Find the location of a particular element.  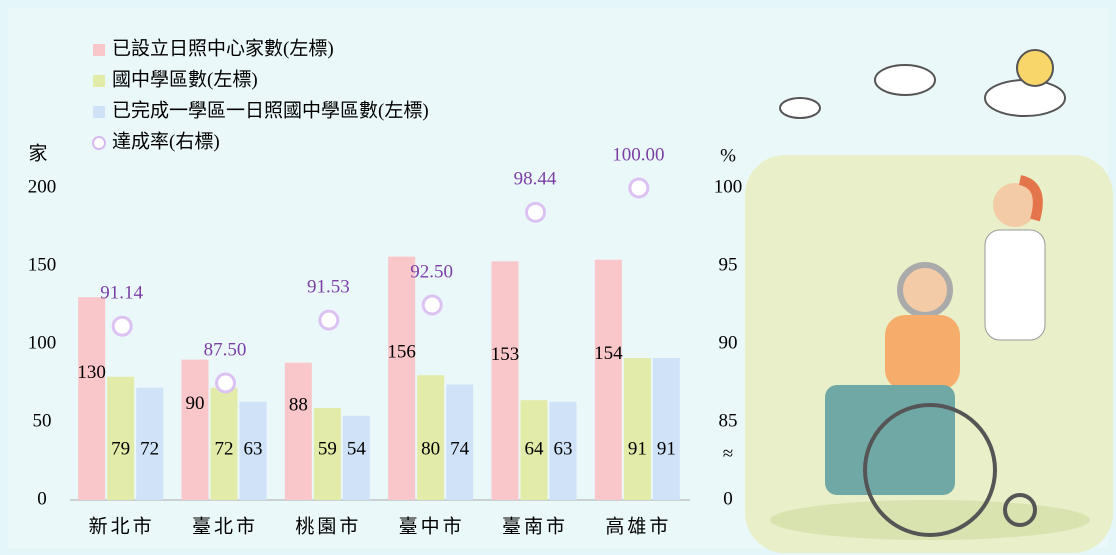

y-tick-label: 100 is located at coordinates (42, 342).